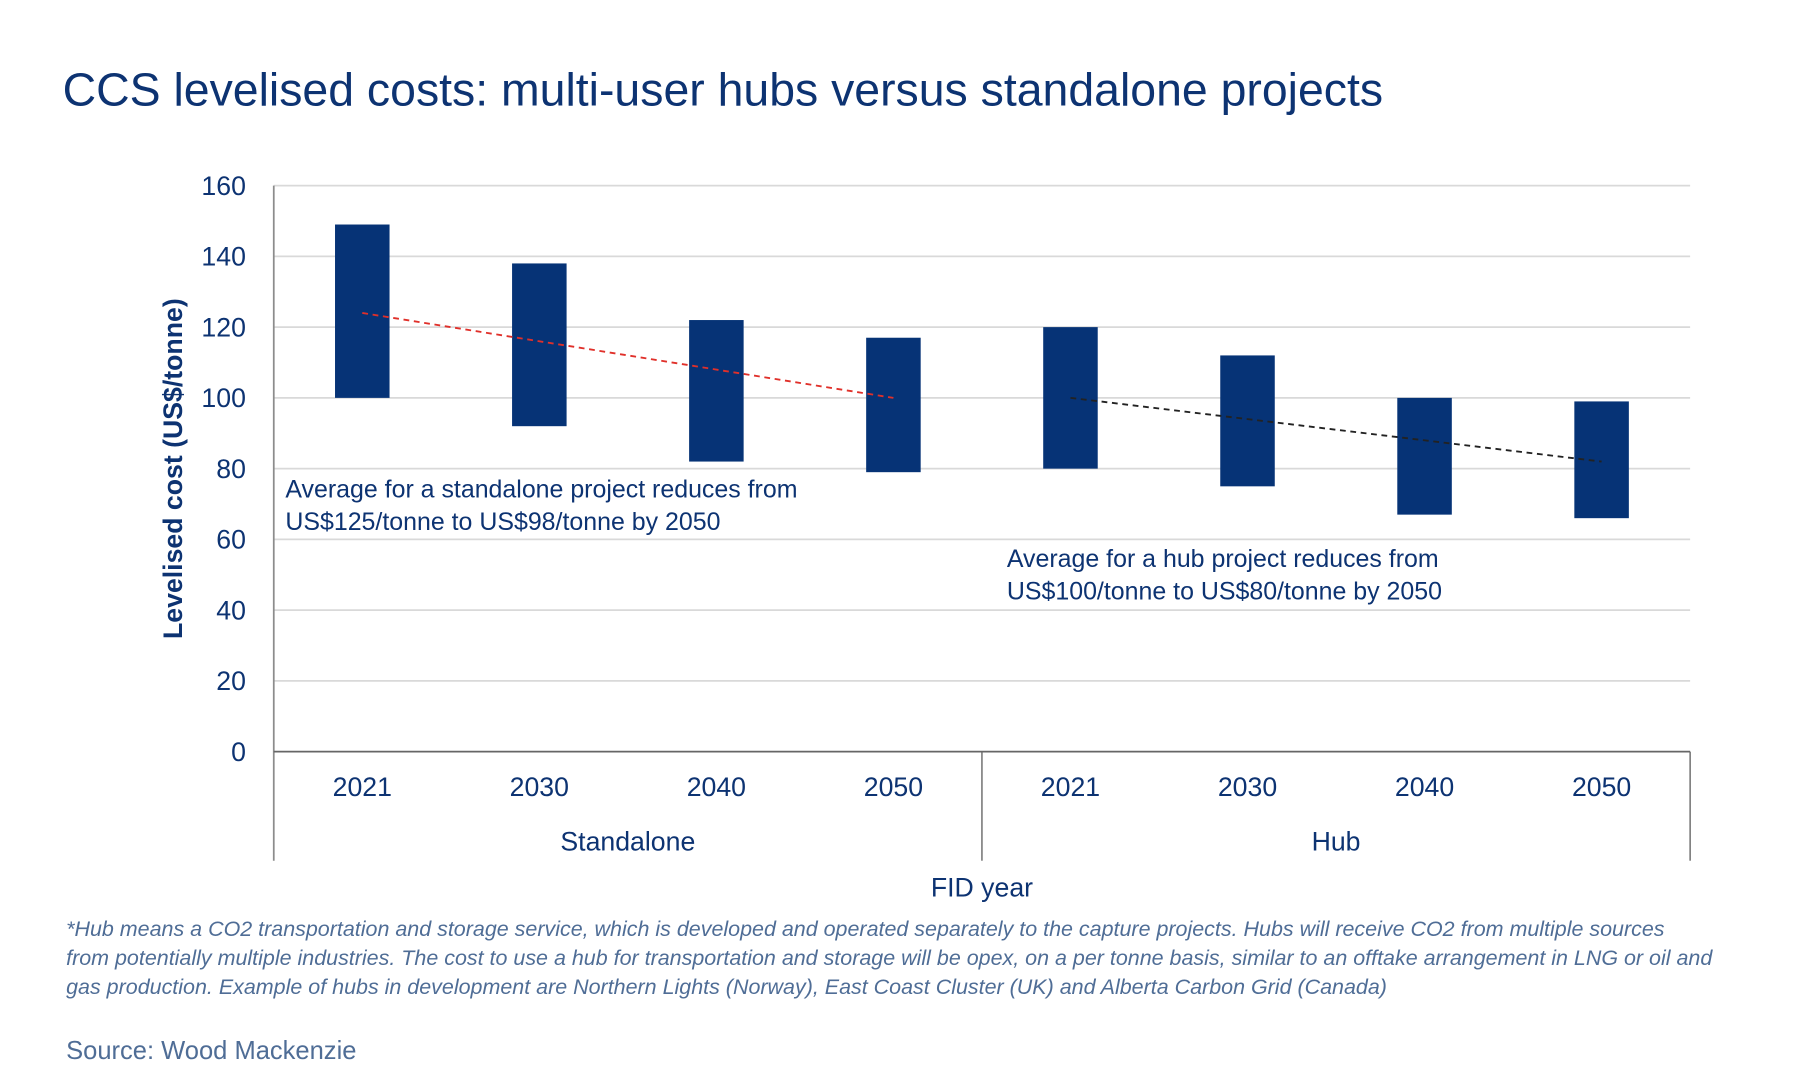 The height and width of the screenshot is (1080, 1800). What do you see at coordinates (223, 398) in the screenshot?
I see `y-tick-label: 100` at bounding box center [223, 398].